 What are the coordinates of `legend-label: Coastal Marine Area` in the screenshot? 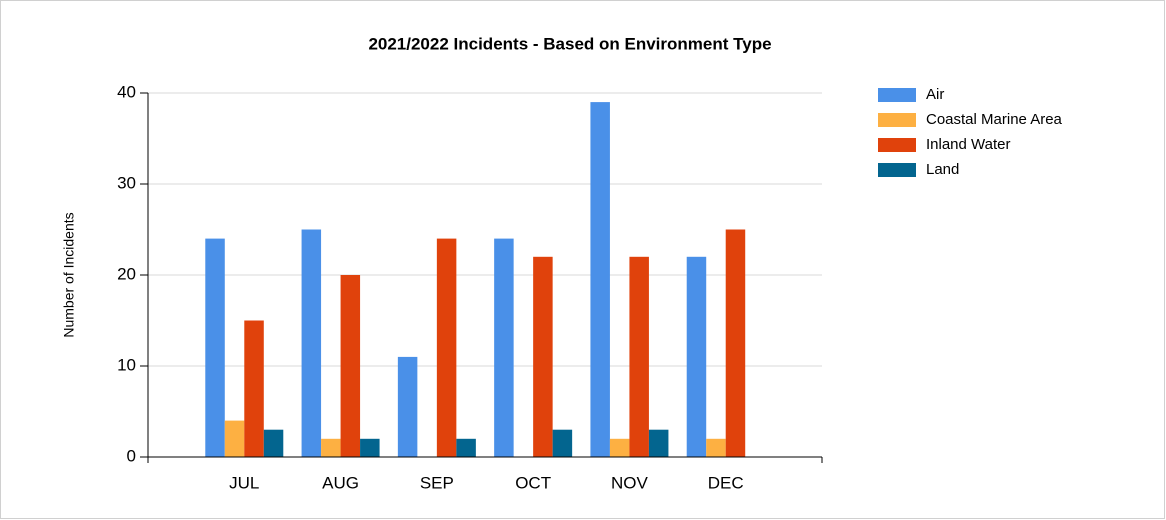 It's located at (994, 119).